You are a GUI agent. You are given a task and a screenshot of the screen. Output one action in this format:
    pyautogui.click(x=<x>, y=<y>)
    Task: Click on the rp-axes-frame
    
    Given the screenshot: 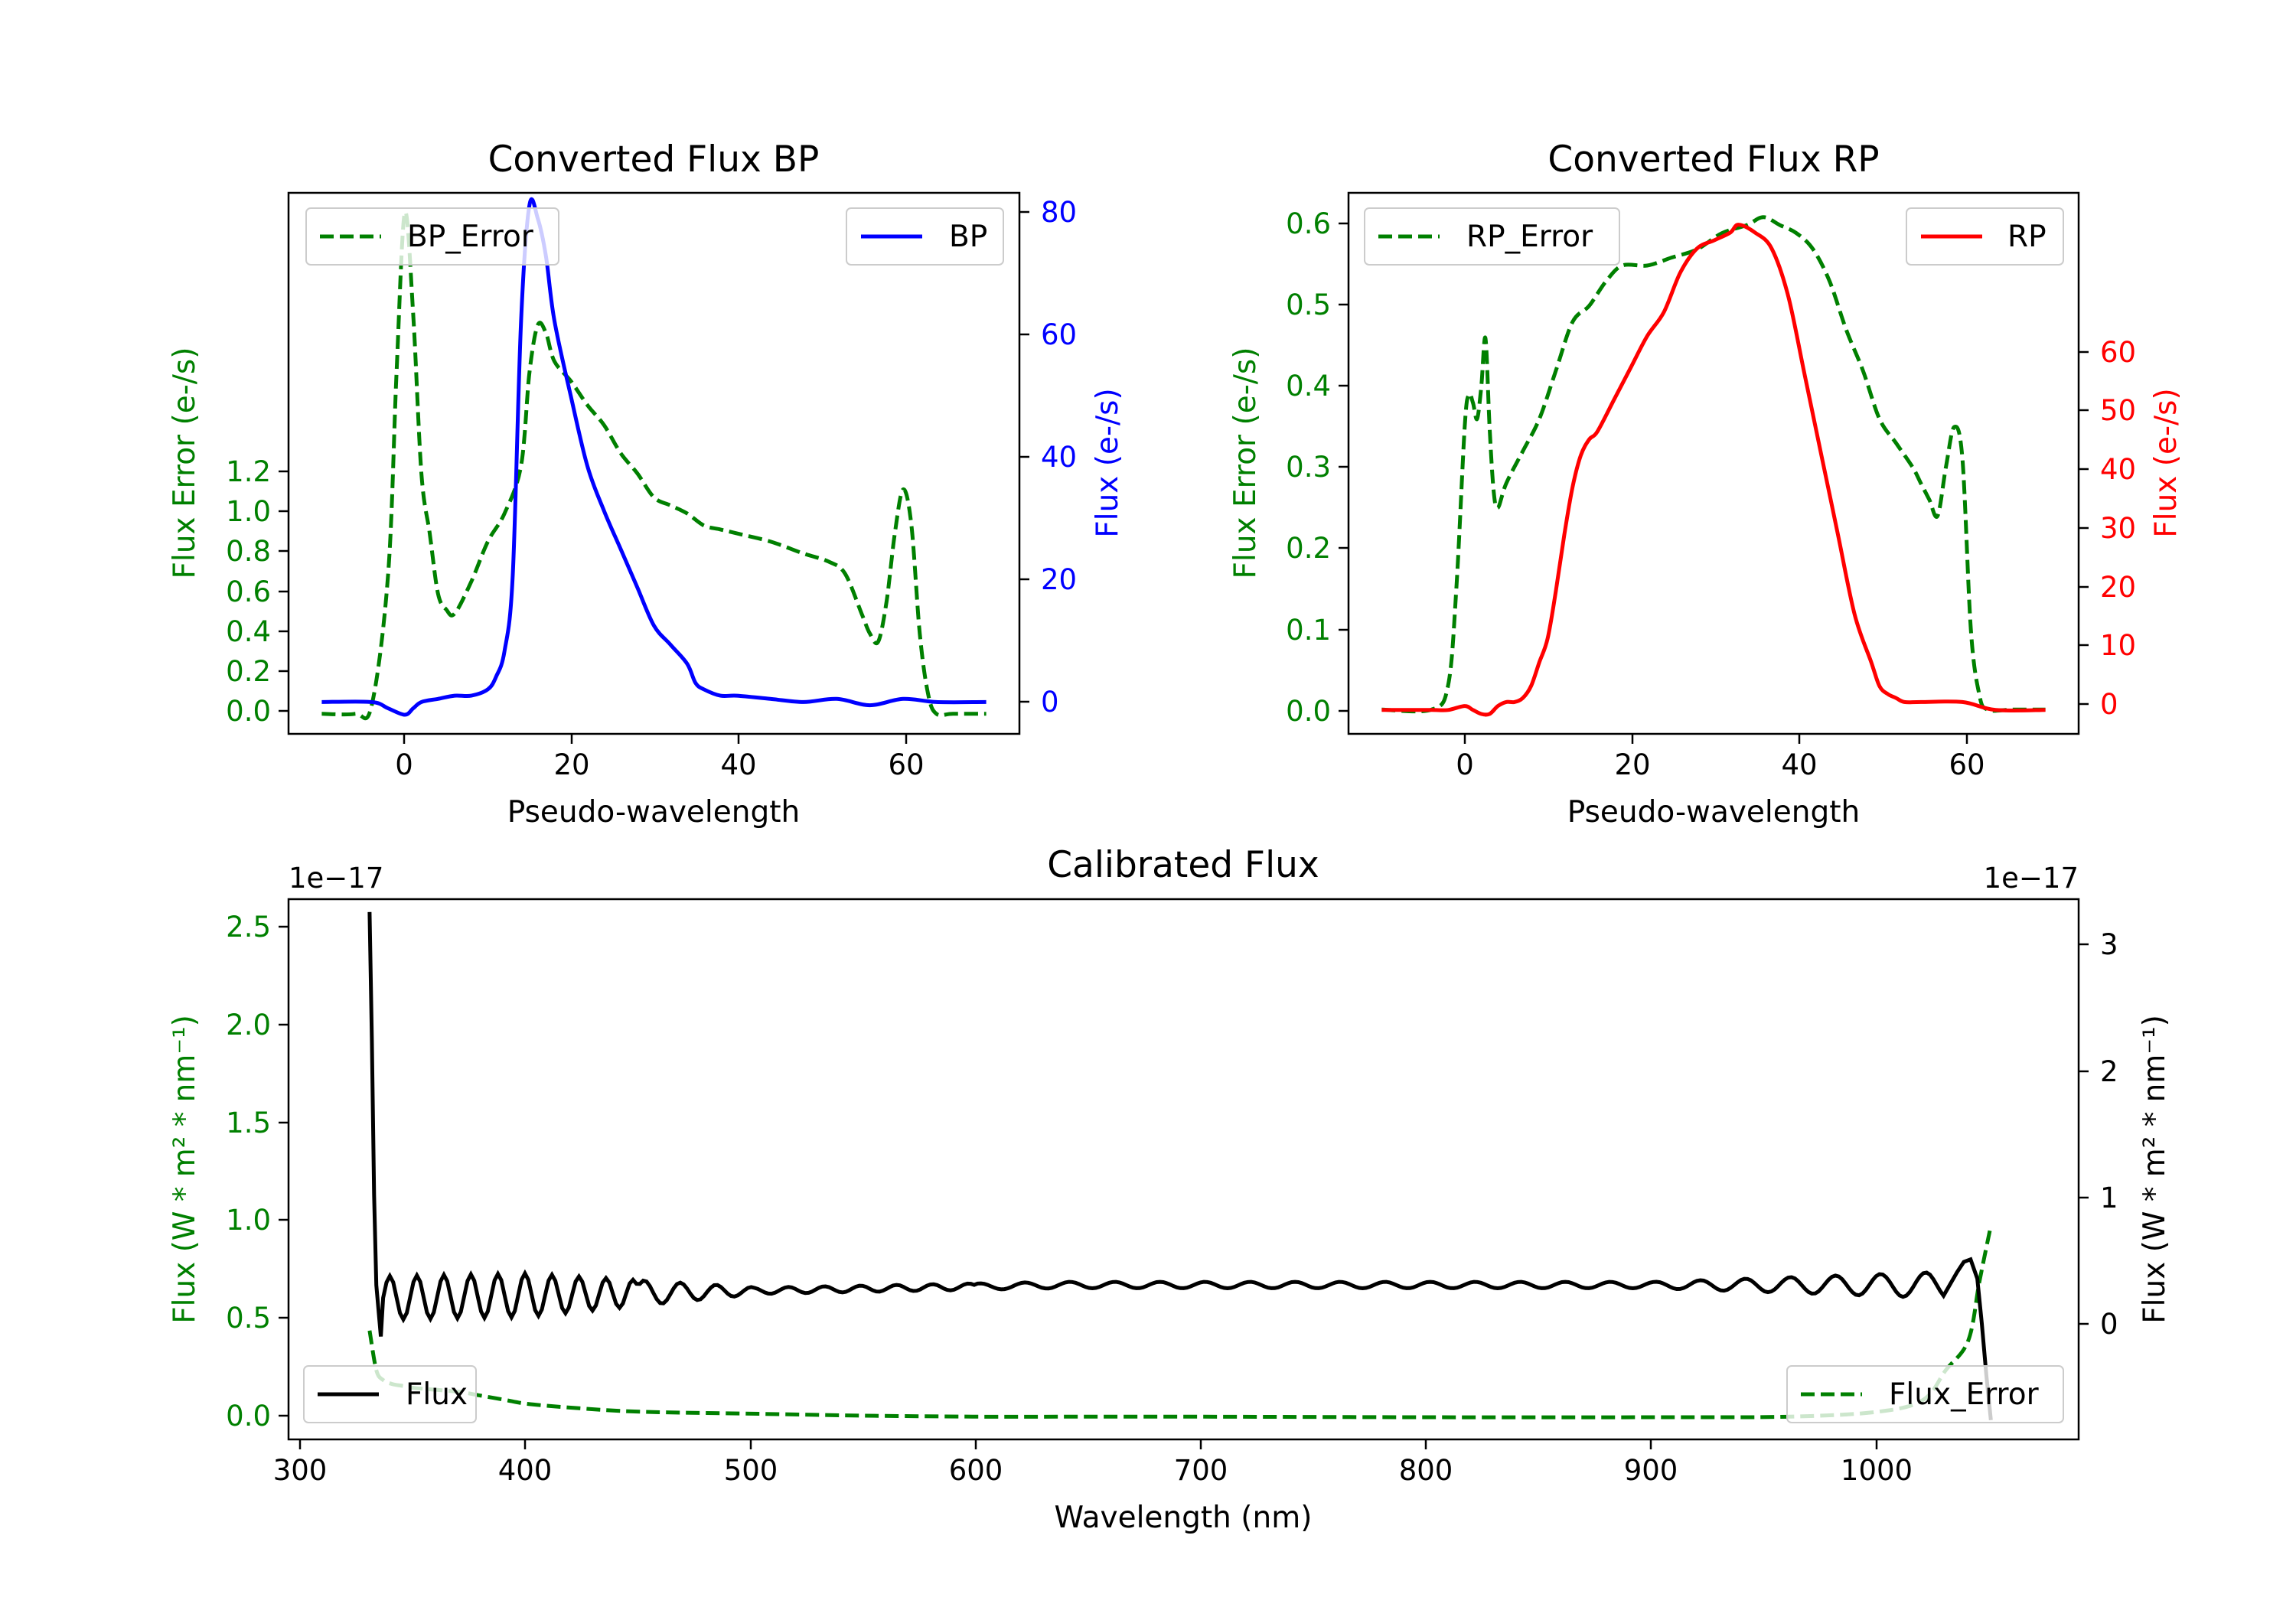 What is the action you would take?
    pyautogui.click(x=1713, y=463)
    